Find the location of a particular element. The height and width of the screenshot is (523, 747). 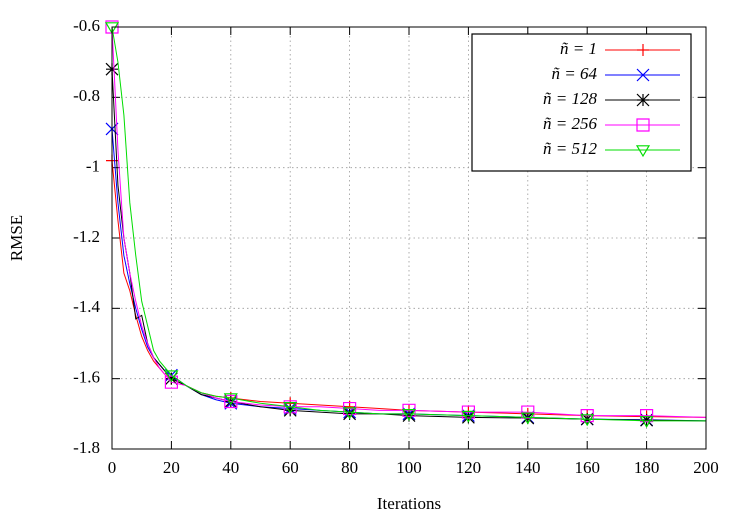

legend-label: ñ = 256 is located at coordinates (570, 123).